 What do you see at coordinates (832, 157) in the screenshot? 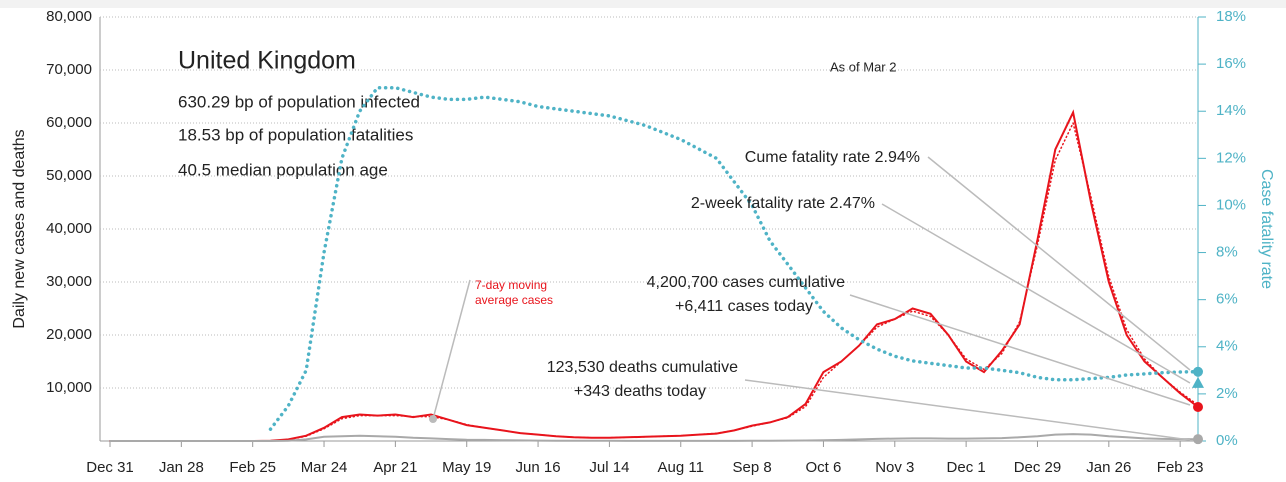
I see `annotation: Cume fatality rate 2.94%` at bounding box center [832, 157].